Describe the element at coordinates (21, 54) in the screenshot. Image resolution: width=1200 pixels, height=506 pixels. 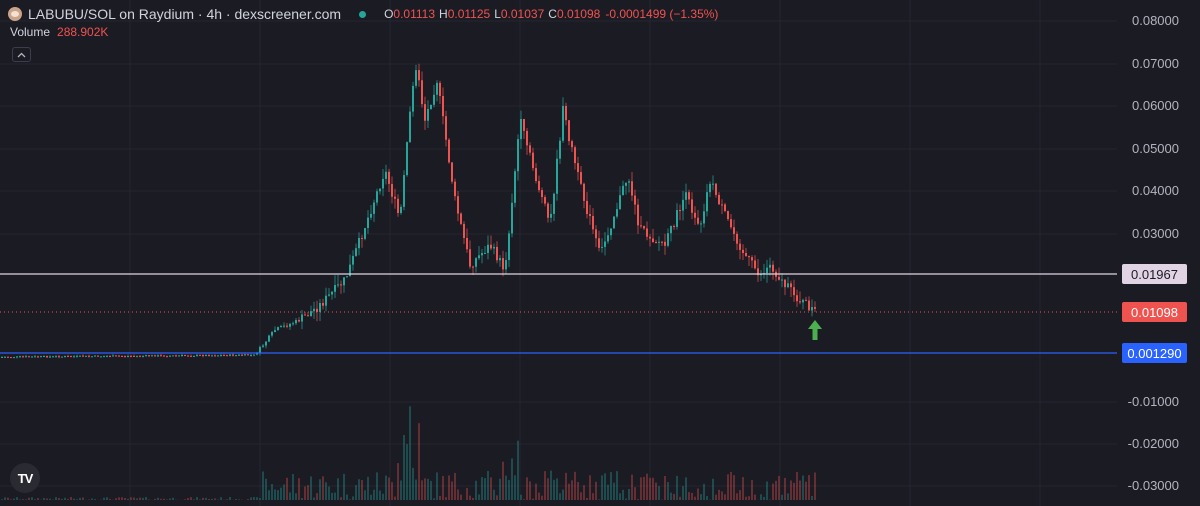
I see `collapse-legend-button` at that location.